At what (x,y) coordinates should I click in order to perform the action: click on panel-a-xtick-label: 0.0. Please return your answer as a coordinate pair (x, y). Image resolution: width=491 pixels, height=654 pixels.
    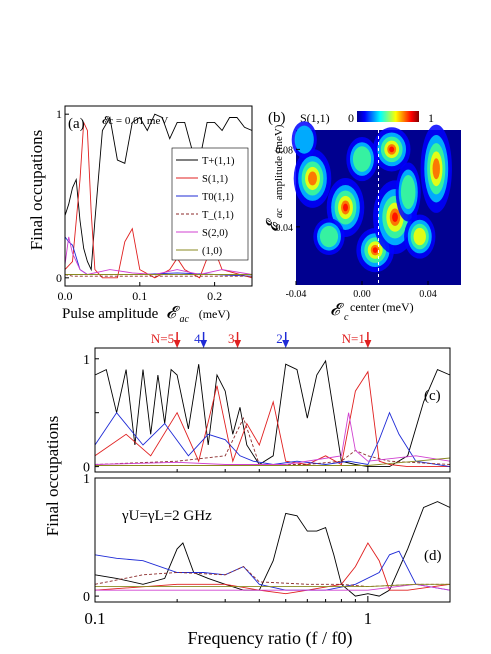
    Looking at the image, I should click on (65, 296).